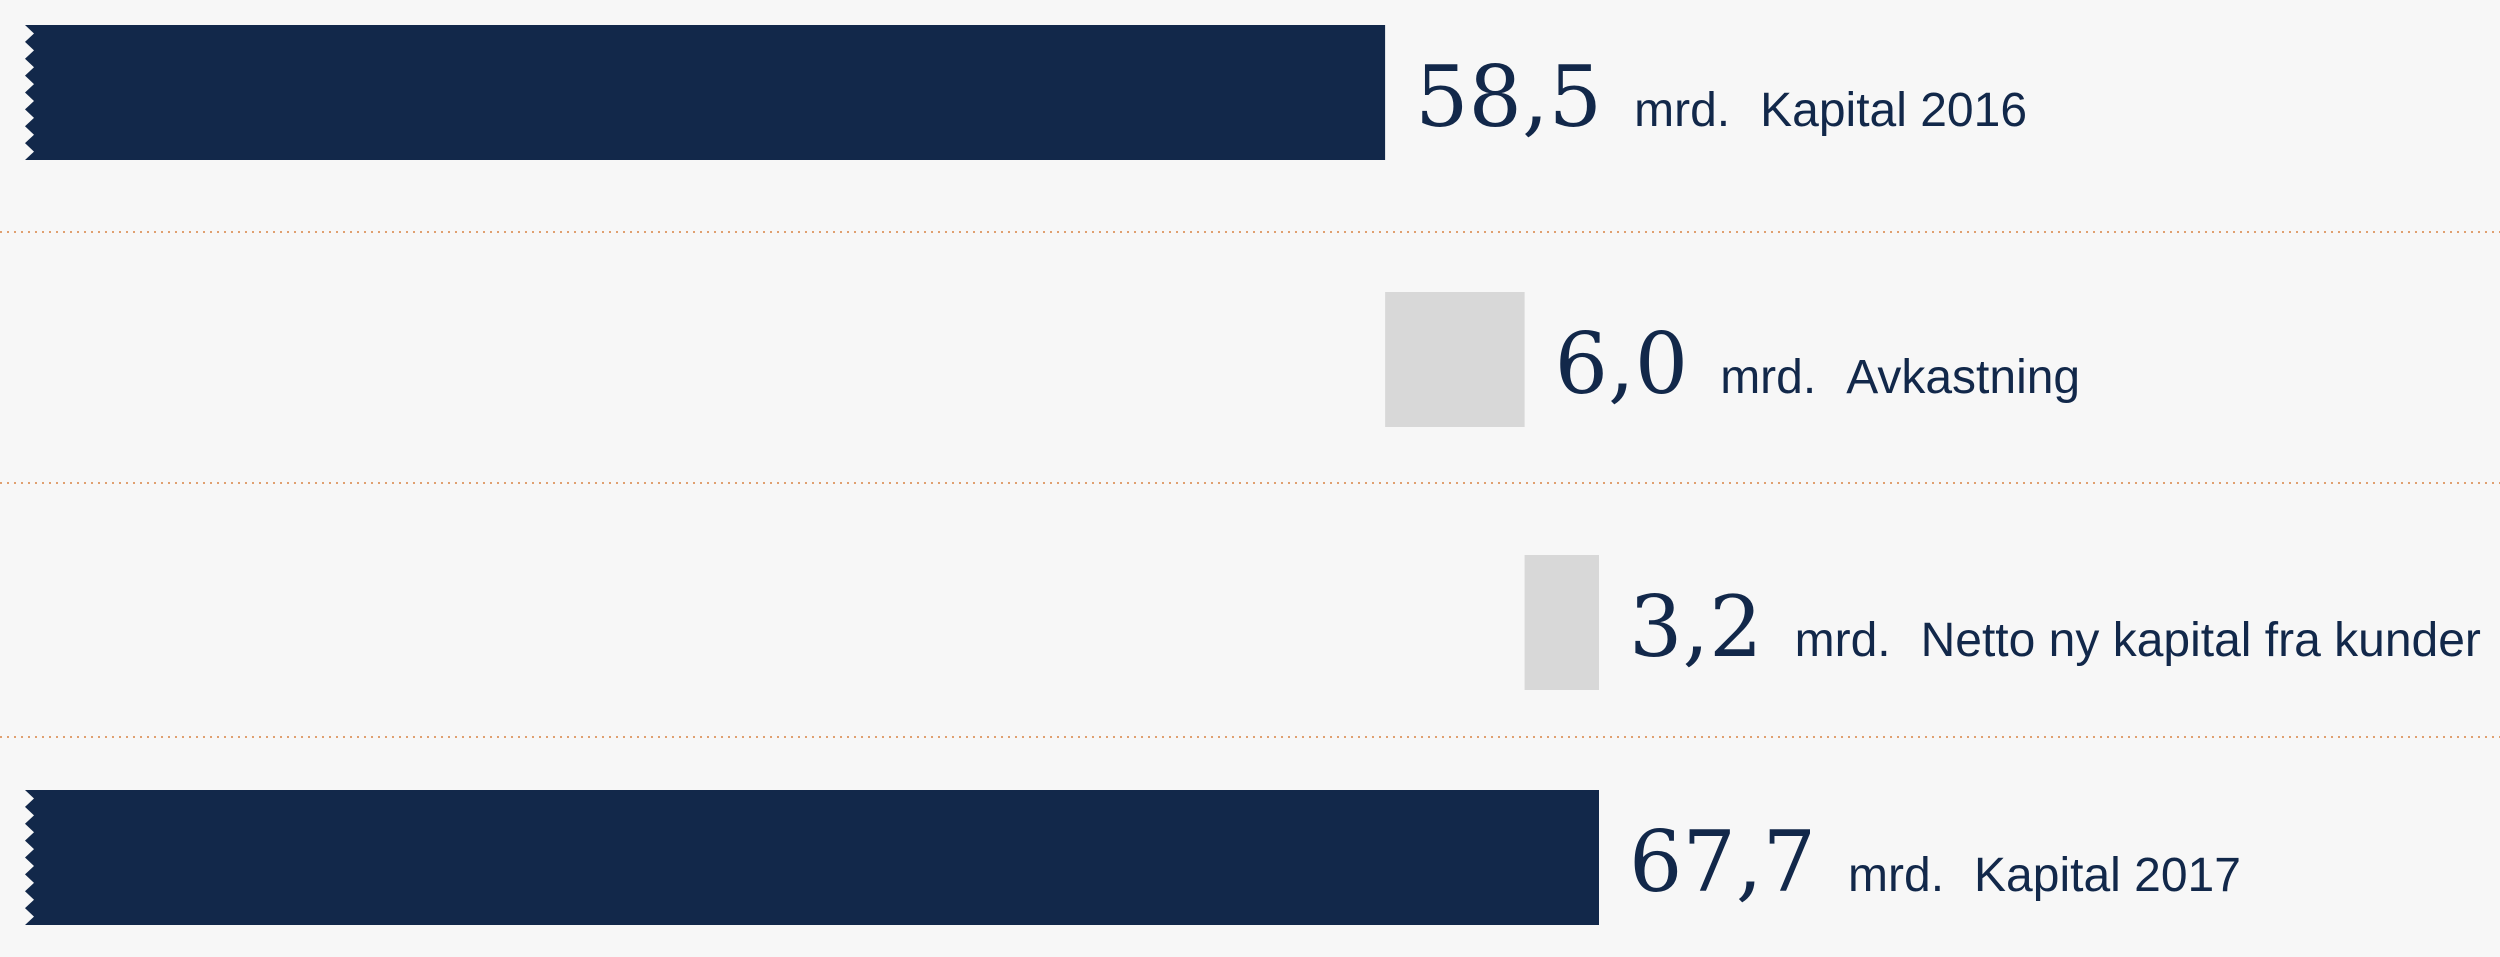 The image size is (2500, 957). Describe the element at coordinates (2107, 875) in the screenshot. I see `category-label: Kapital 2017` at that location.